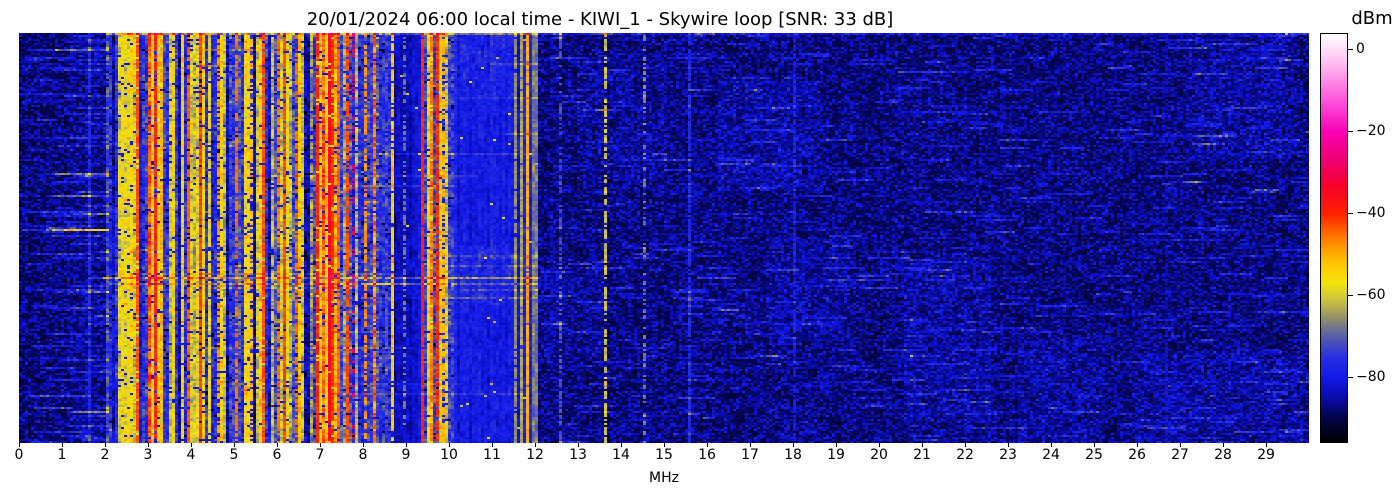  I want to click on x-tick-label: 17, so click(750, 455).